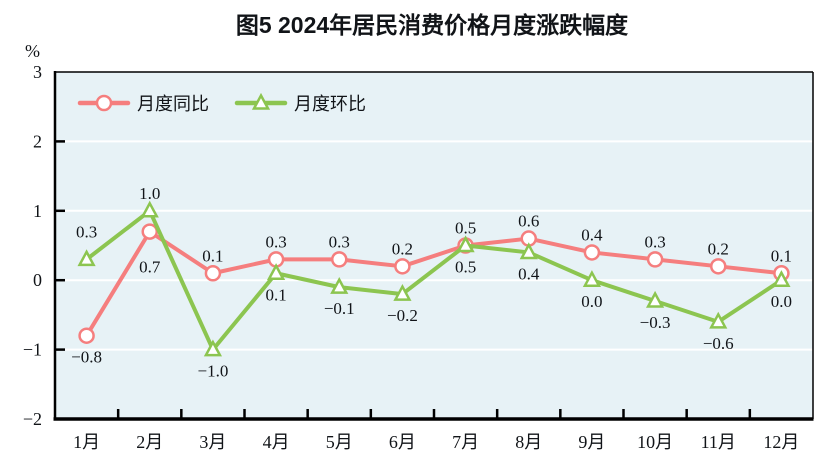 The width and height of the screenshot is (832, 461). Describe the element at coordinates (32, 51) in the screenshot. I see `y-axis-unit-label: %` at that location.